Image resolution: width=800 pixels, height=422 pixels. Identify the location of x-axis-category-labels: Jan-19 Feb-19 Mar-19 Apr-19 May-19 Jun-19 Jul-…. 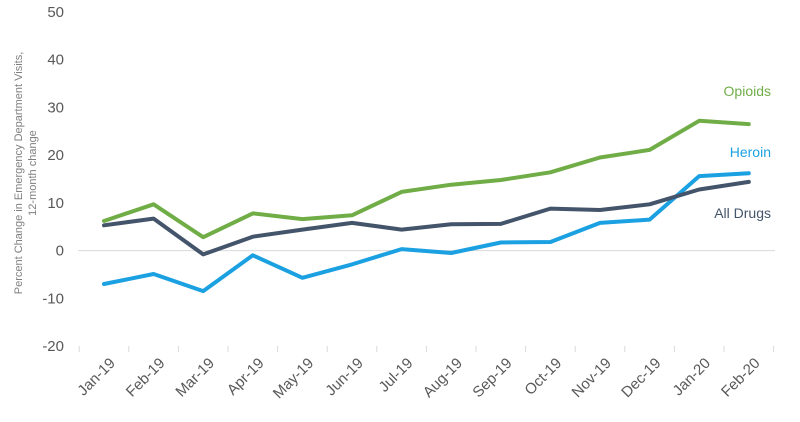
(418, 378).